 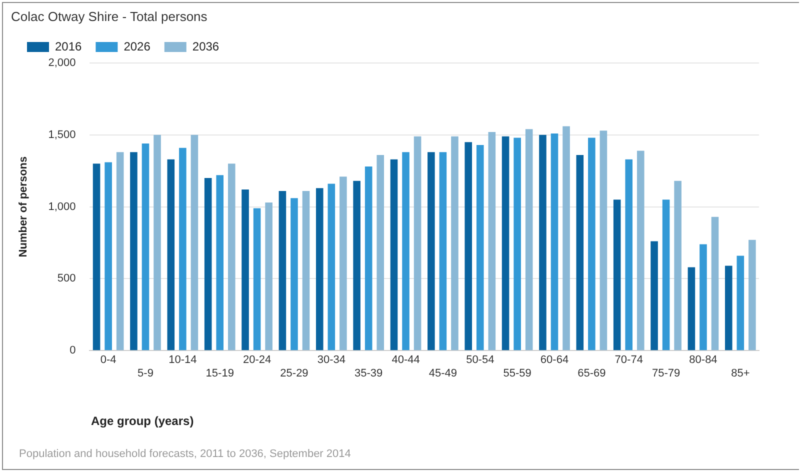 I want to click on x-tick-label: 0-4, so click(x=108, y=360).